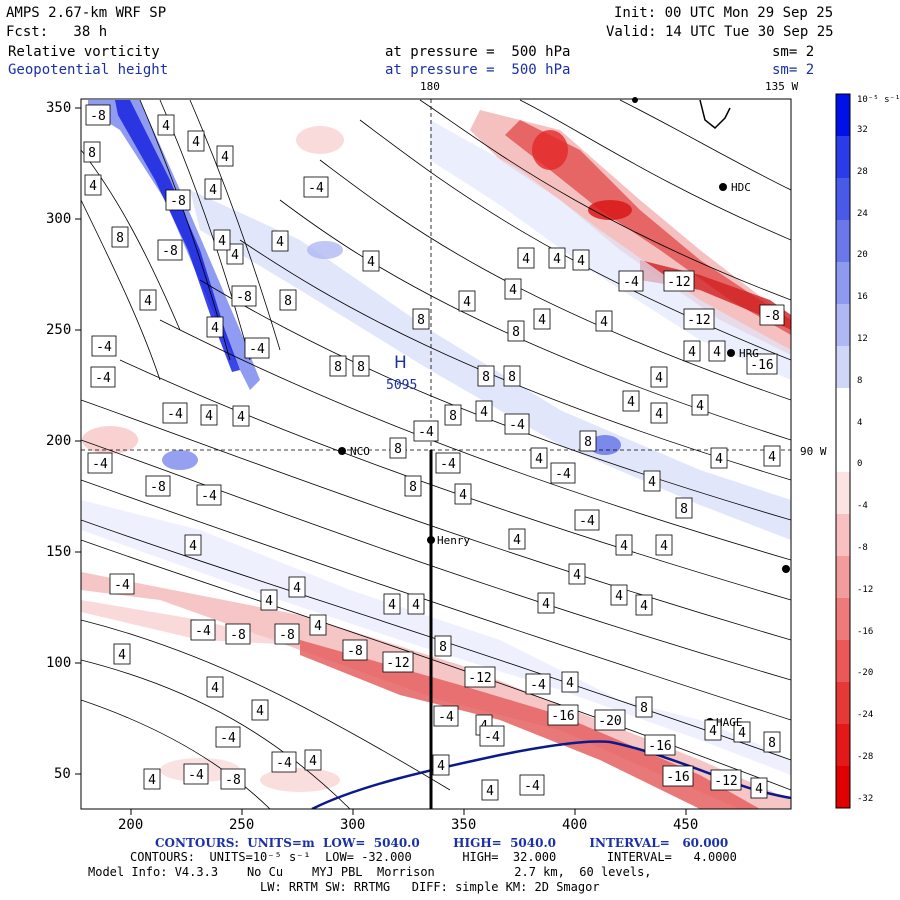  I want to click on x-tick-label: 400, so click(575, 825).